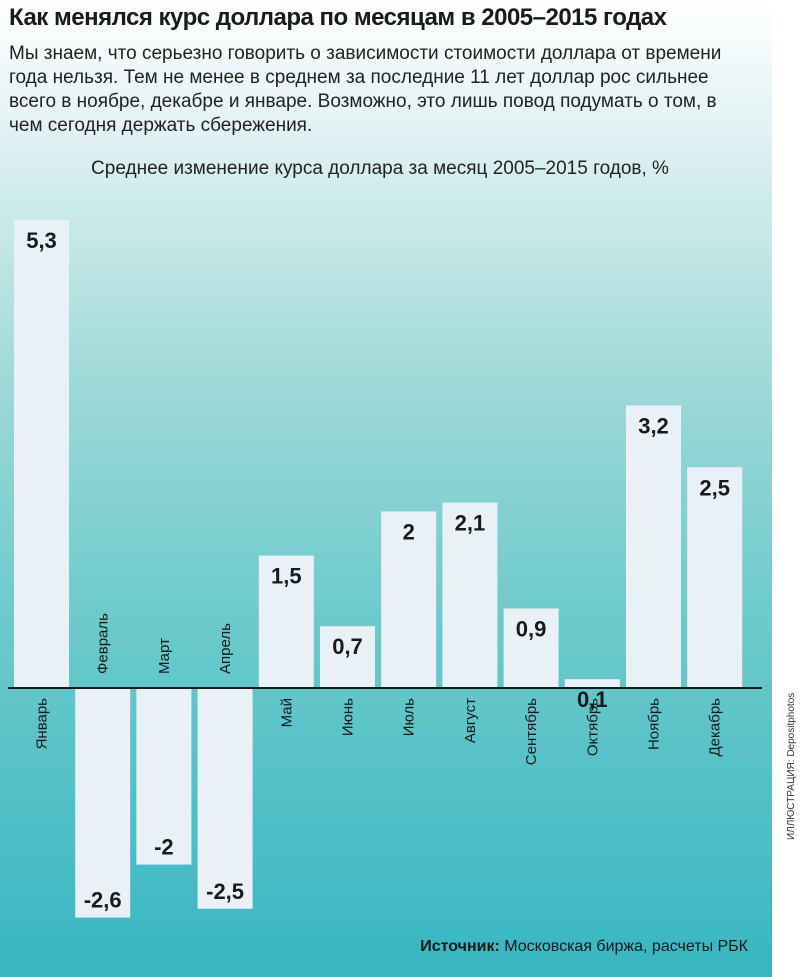 This screenshot has height=977, width=800. What do you see at coordinates (470, 720) in the screenshot?
I see `category-label-8: Август` at bounding box center [470, 720].